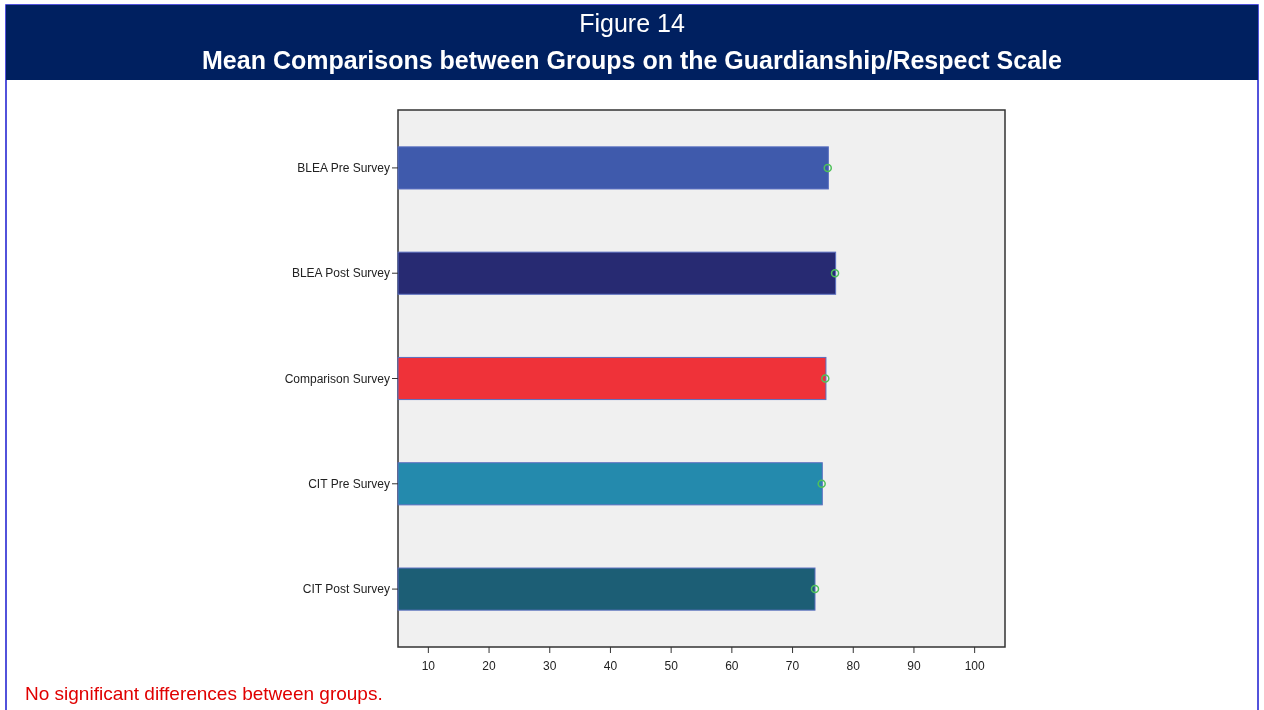  I want to click on x-tick-label: 60, so click(732, 666).